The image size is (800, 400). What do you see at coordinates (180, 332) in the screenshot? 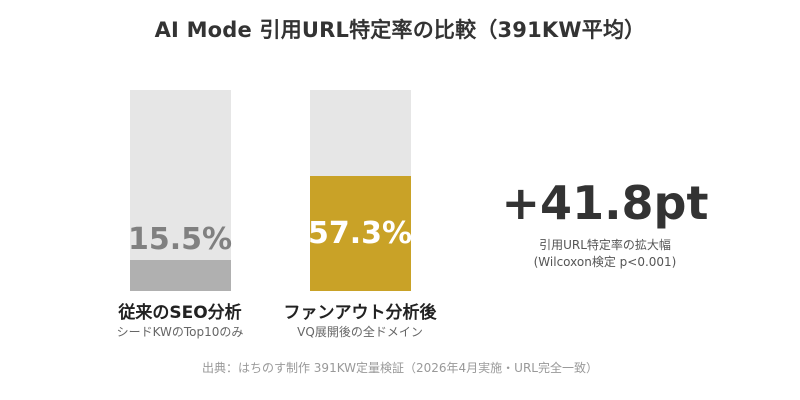
I see `category-sublabel-seo: シードKWのTop10のみ` at bounding box center [180, 332].